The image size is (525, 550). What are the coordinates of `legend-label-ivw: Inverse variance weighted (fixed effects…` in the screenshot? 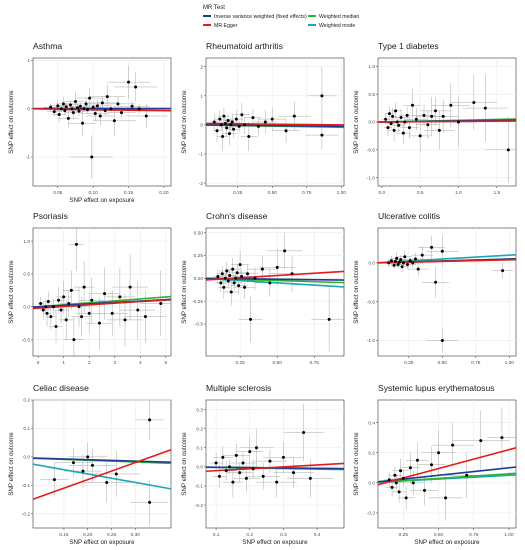 It's located at (260, 17).